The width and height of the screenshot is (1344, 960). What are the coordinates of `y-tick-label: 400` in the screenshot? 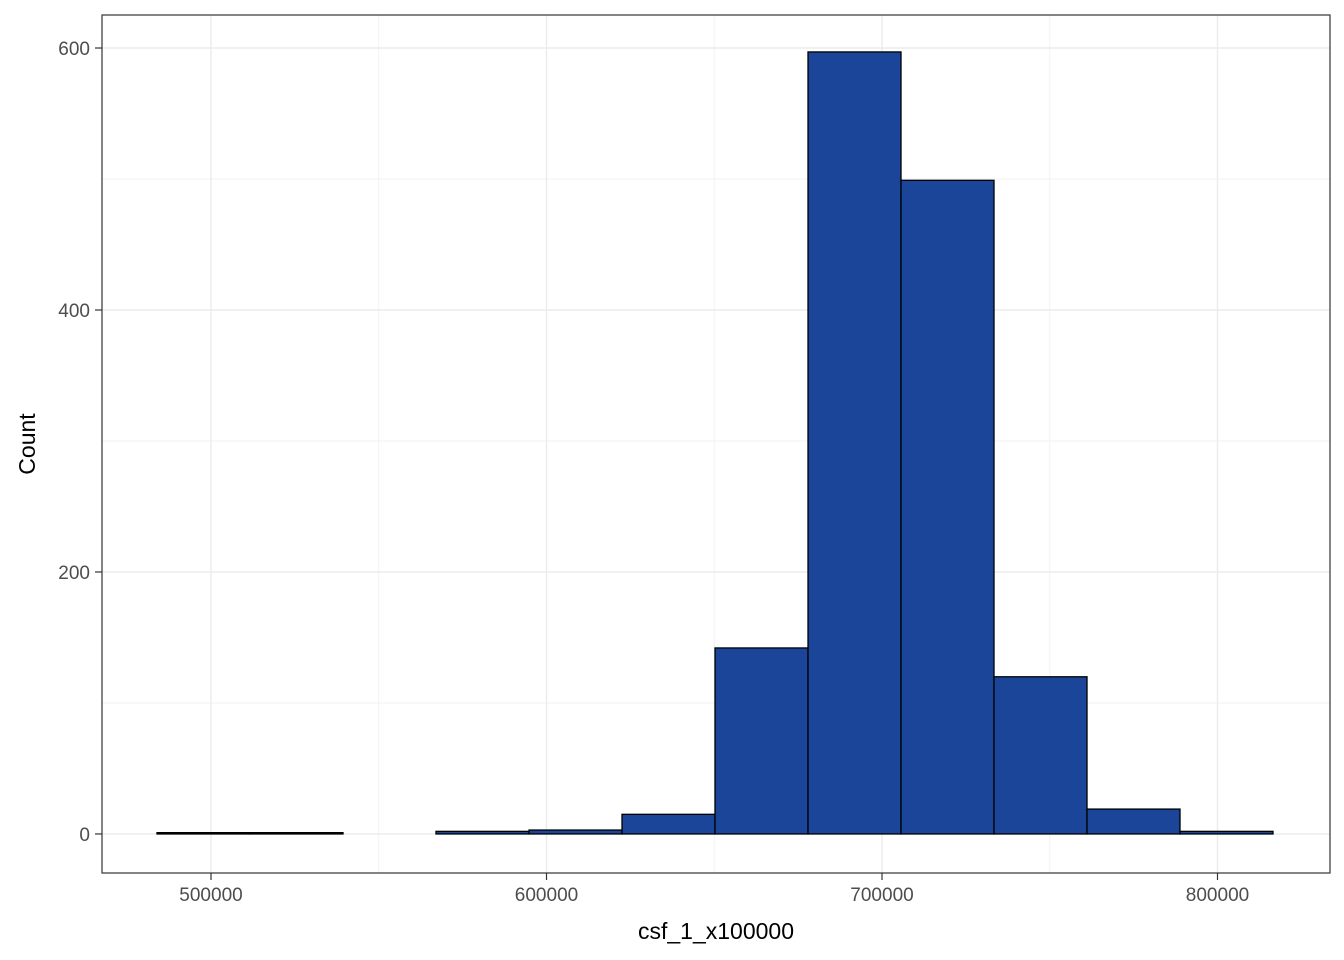 It's located at (74, 311).